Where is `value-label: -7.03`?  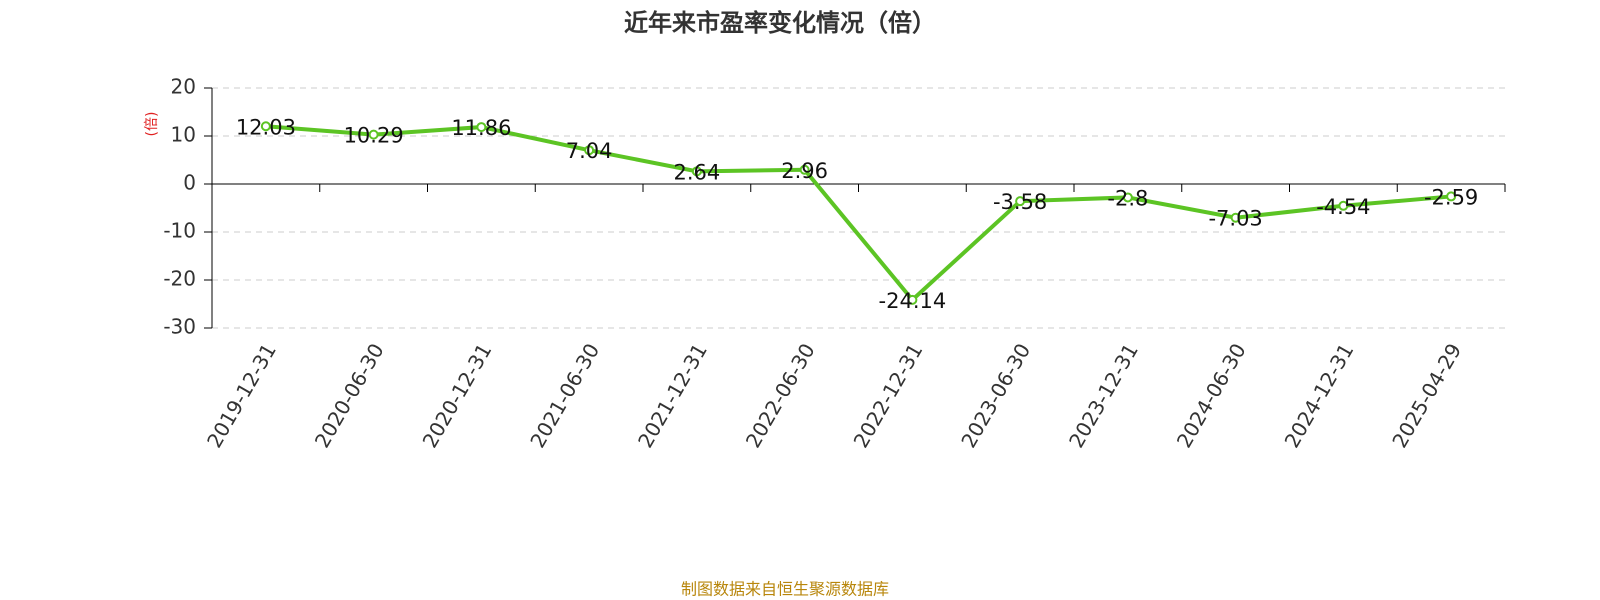 value-label: -7.03 is located at coordinates (1235, 219).